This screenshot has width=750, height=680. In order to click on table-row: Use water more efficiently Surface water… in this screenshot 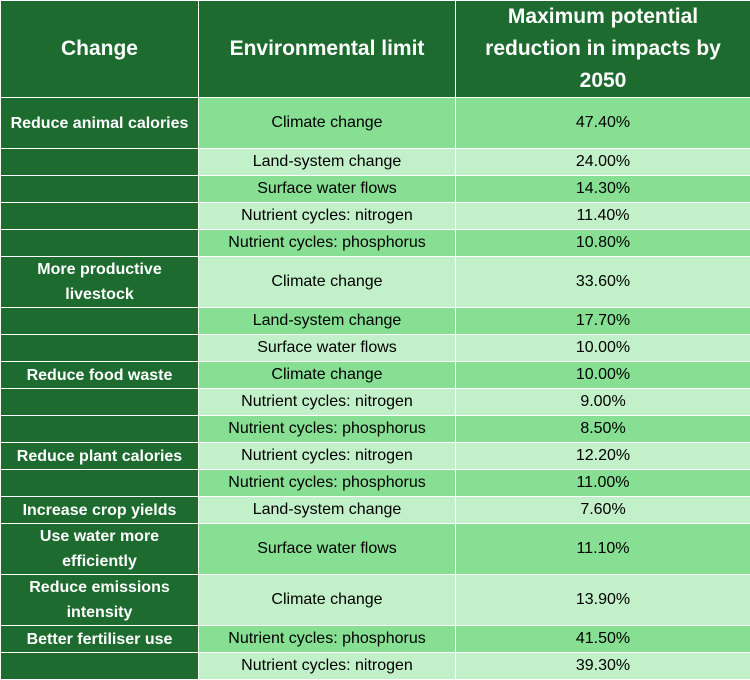, I will do `click(375, 549)`.